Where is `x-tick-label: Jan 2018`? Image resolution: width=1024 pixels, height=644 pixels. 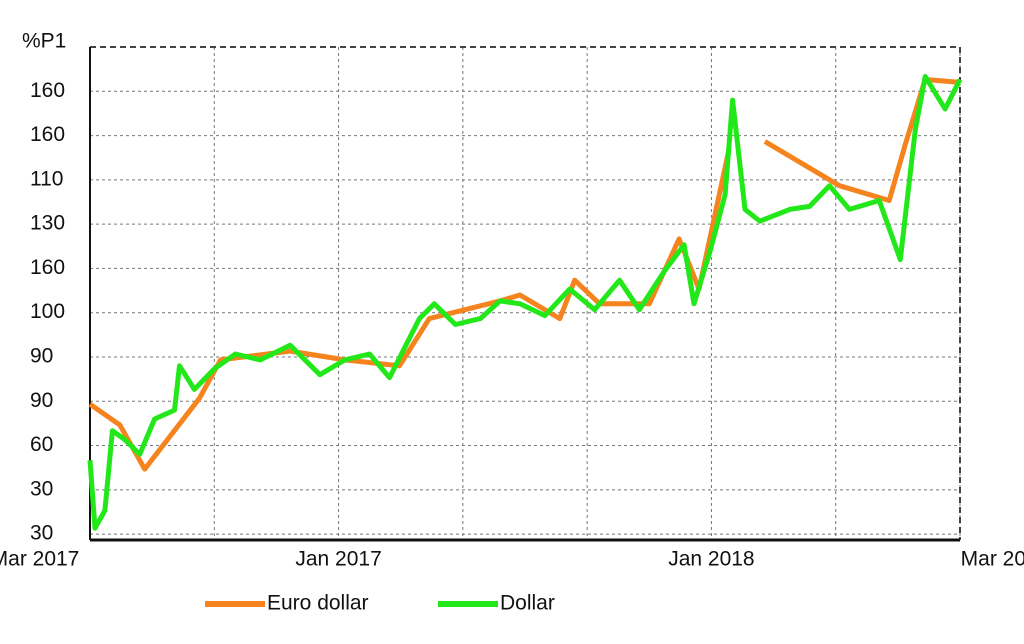 x-tick-label: Jan 2018 is located at coordinates (711, 559).